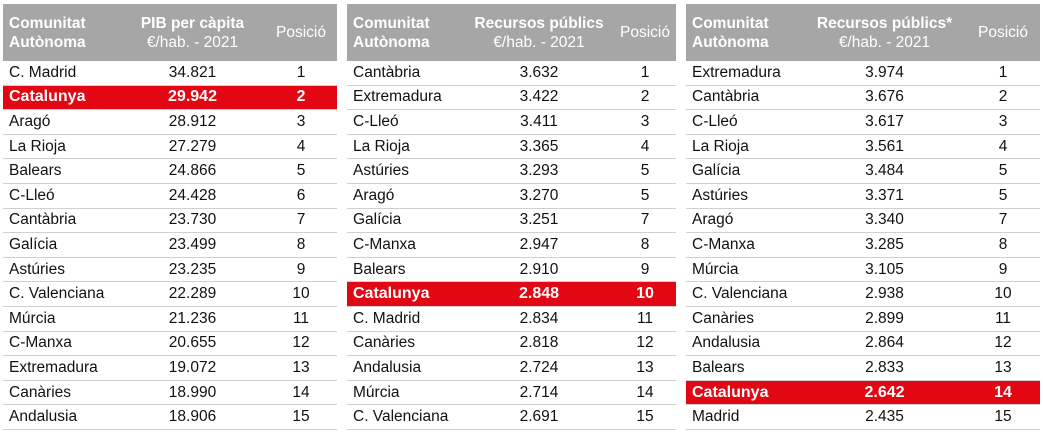 The height and width of the screenshot is (434, 1043). I want to click on table-row: Aragó 3.270 5, so click(511, 196).